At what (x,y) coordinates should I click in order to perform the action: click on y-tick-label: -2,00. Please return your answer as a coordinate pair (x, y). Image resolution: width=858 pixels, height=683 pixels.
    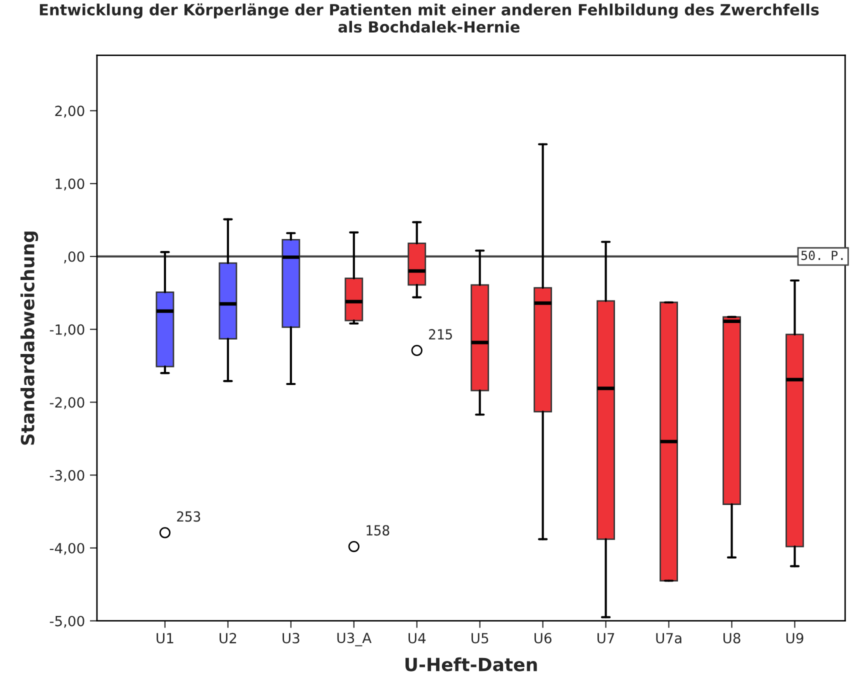
    Looking at the image, I should click on (67, 403).